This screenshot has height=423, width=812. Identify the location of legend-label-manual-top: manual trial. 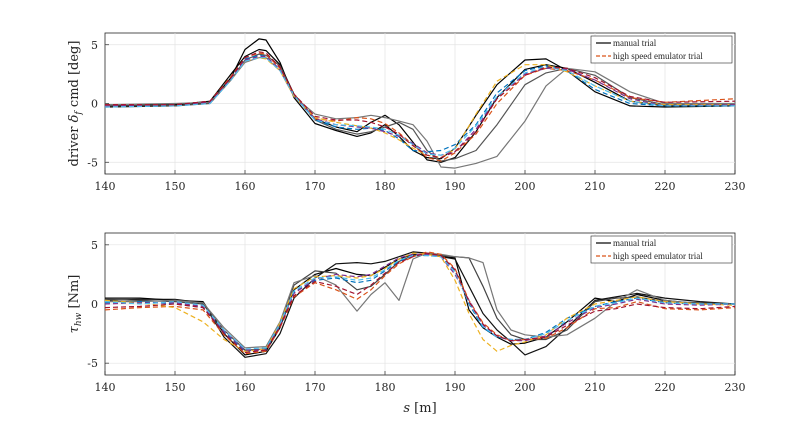
(635, 43).